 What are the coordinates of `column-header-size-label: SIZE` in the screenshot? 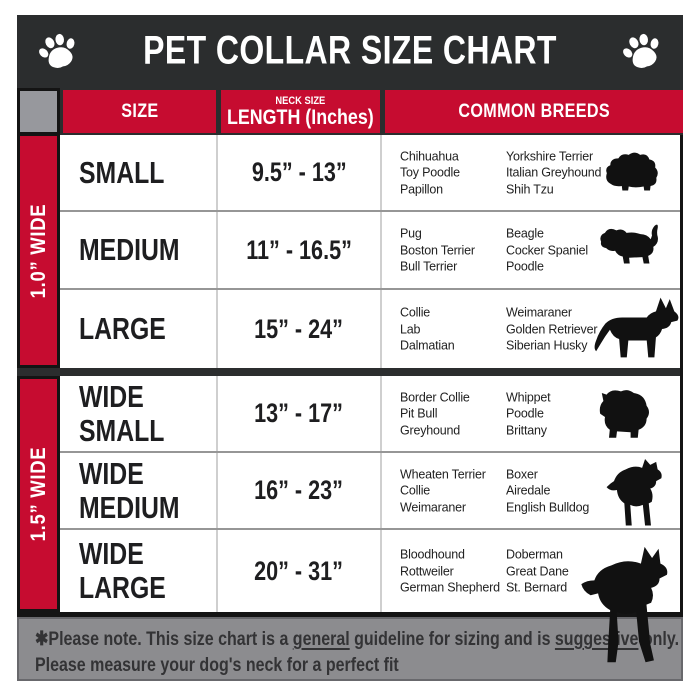 It's located at (139, 111).